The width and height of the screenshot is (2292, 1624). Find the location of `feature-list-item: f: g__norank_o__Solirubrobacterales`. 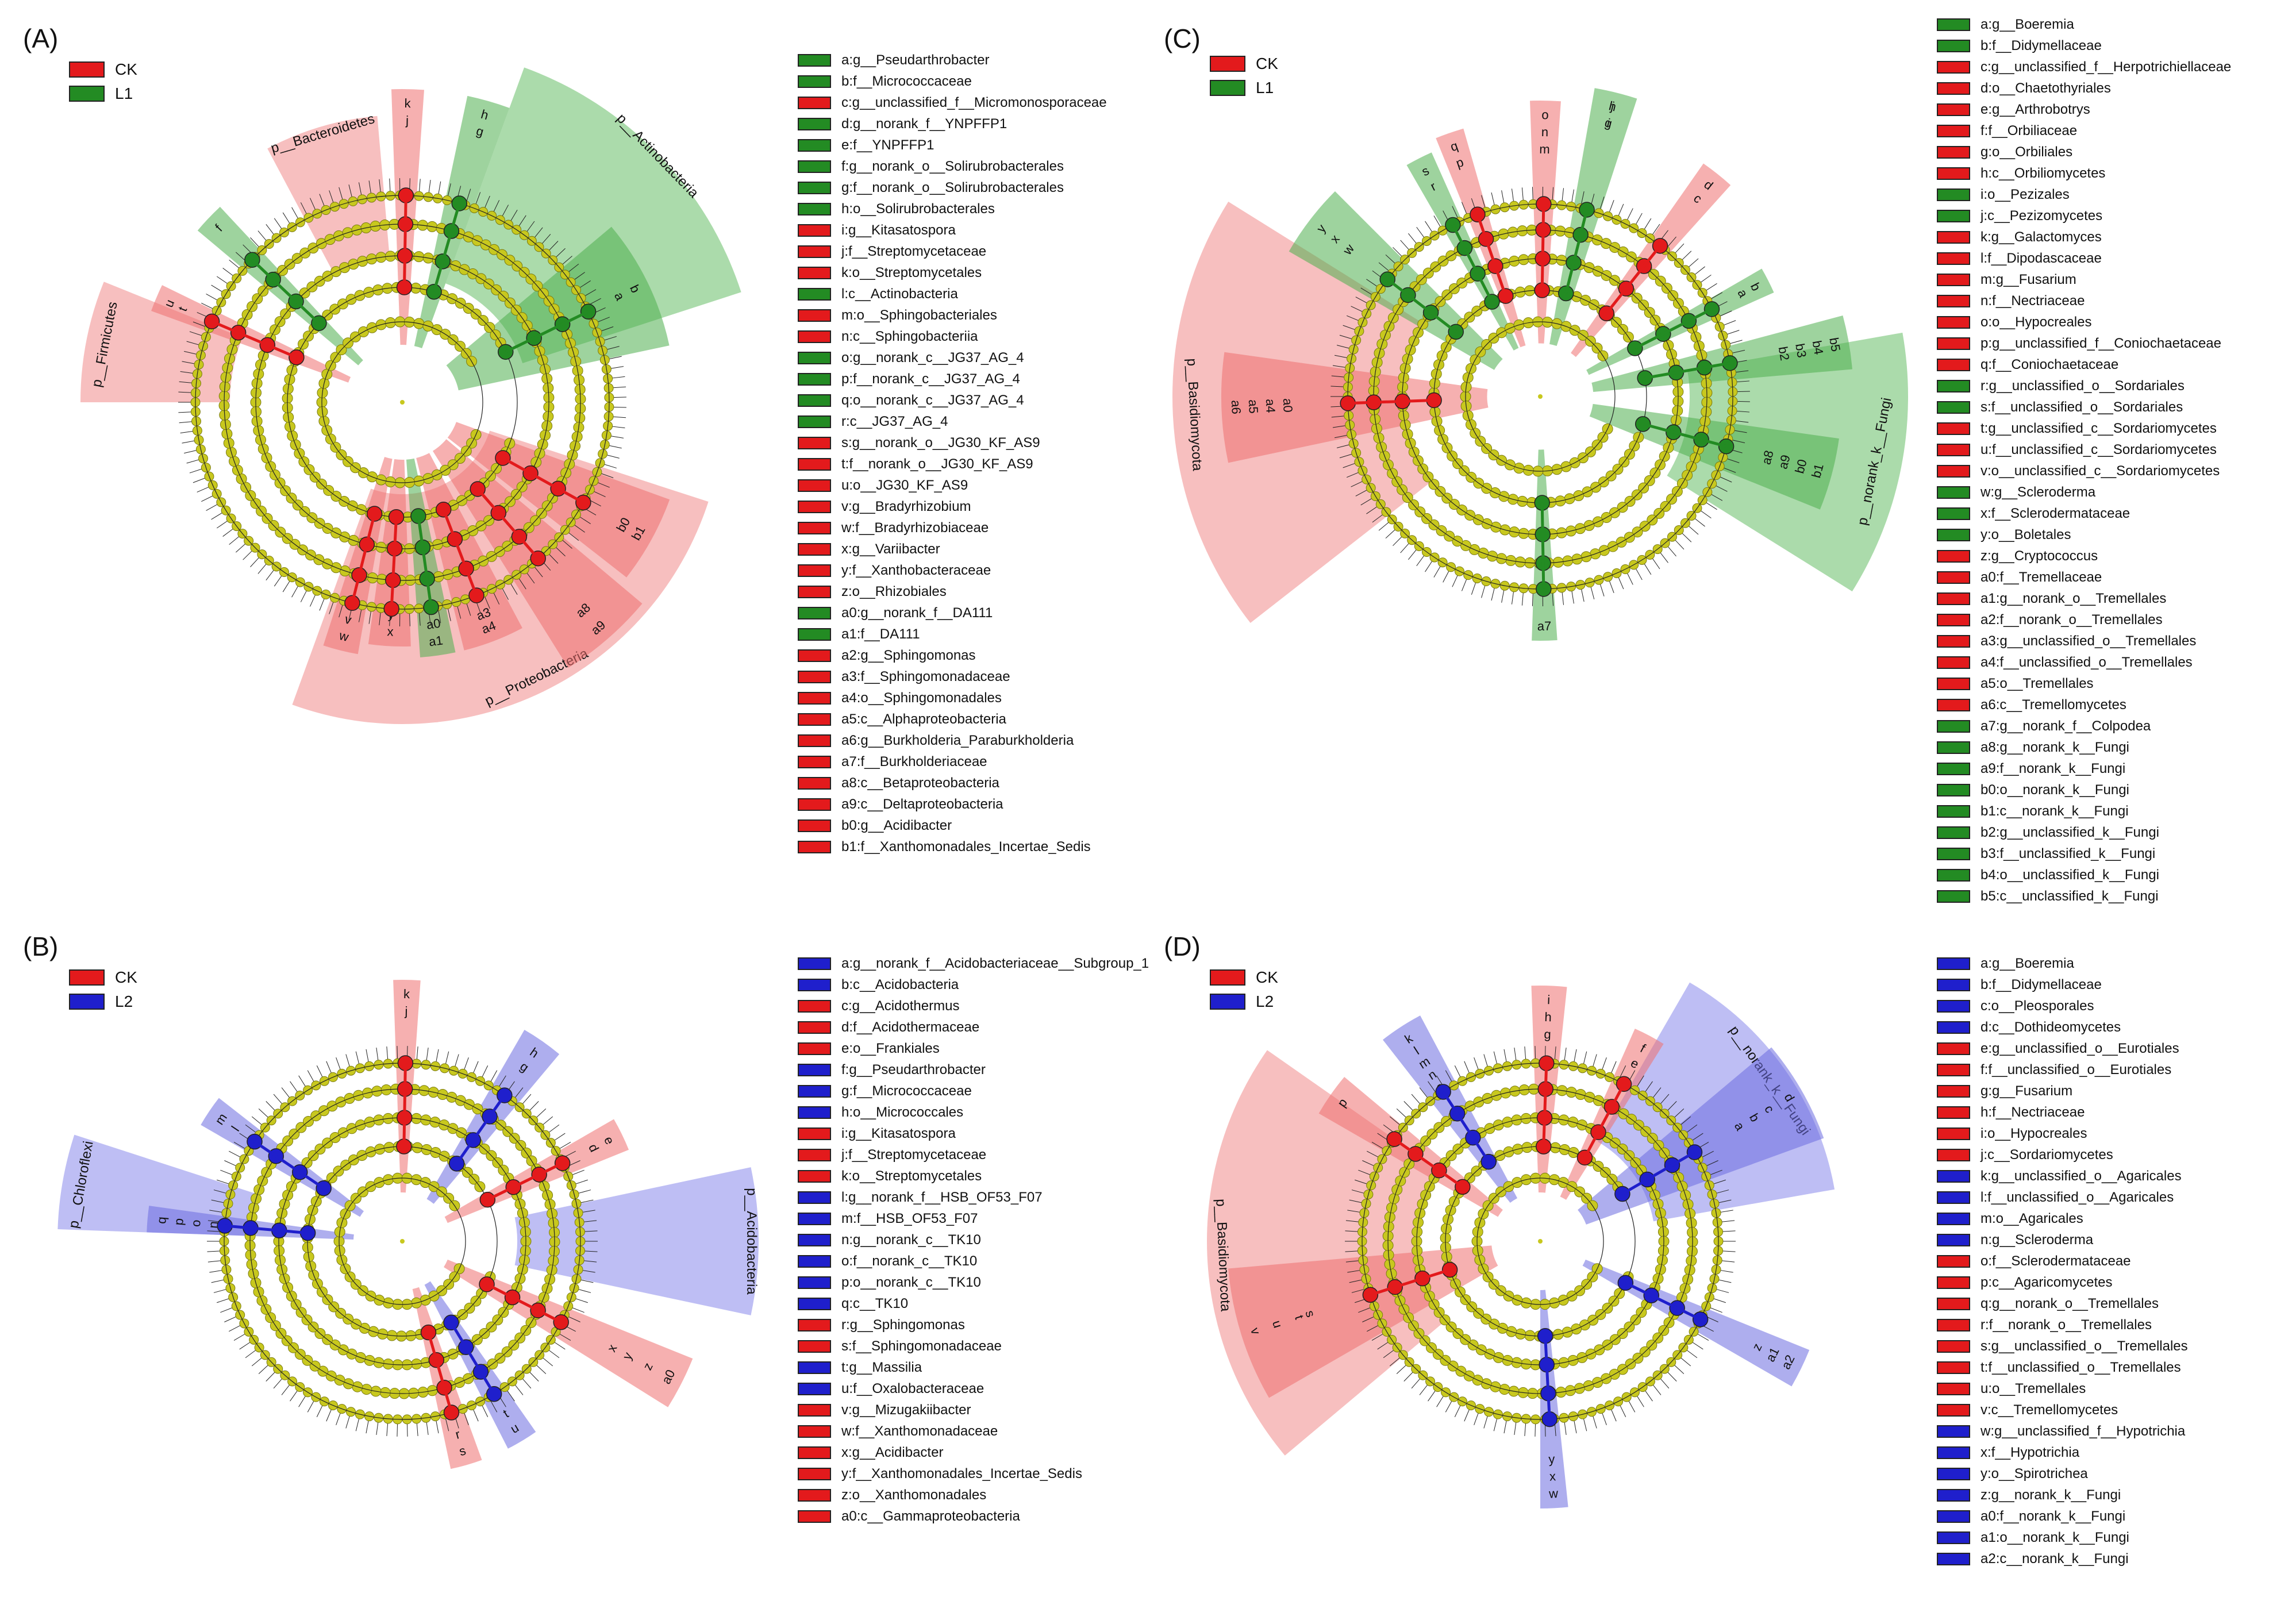

feature-list-item: f: g__norank_o__Solirubrobacterales is located at coordinates (953, 166).